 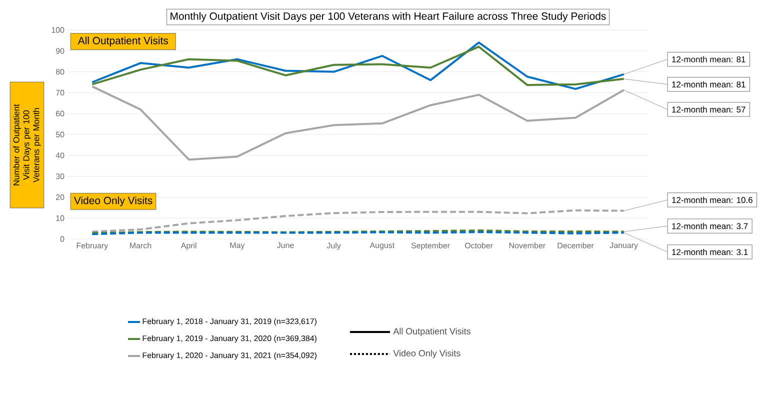 What do you see at coordinates (709, 109) in the screenshot?
I see `annotation: 12-month mean: 57` at bounding box center [709, 109].